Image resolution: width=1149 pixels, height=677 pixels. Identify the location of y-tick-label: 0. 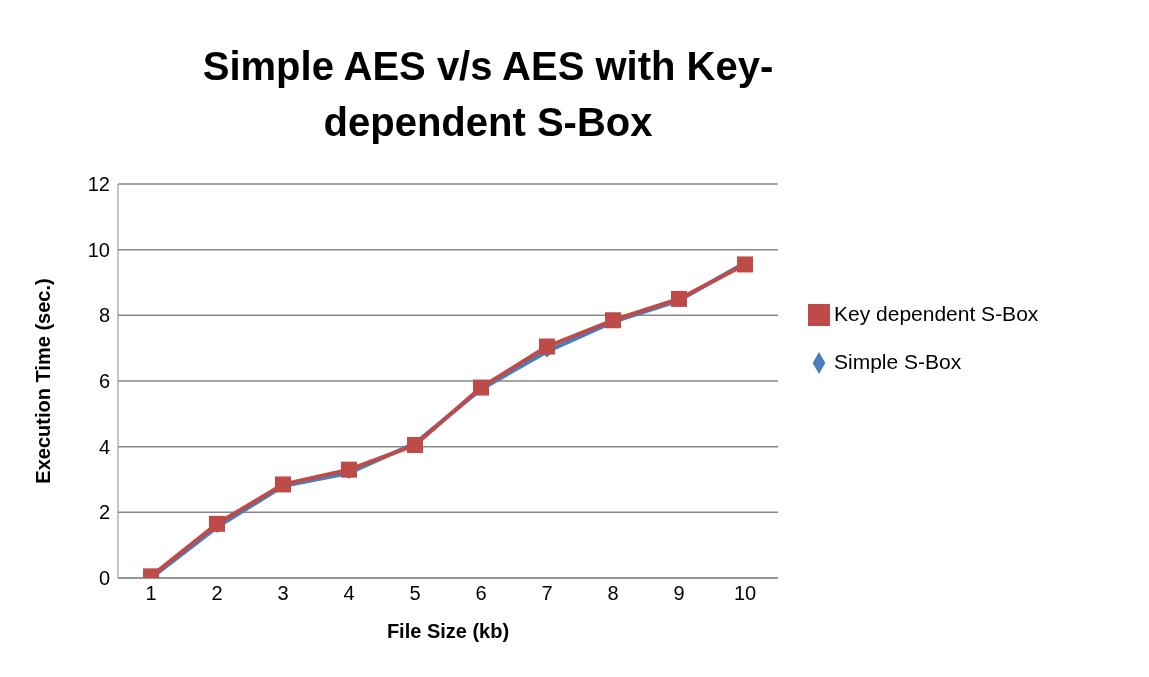
(104, 578).